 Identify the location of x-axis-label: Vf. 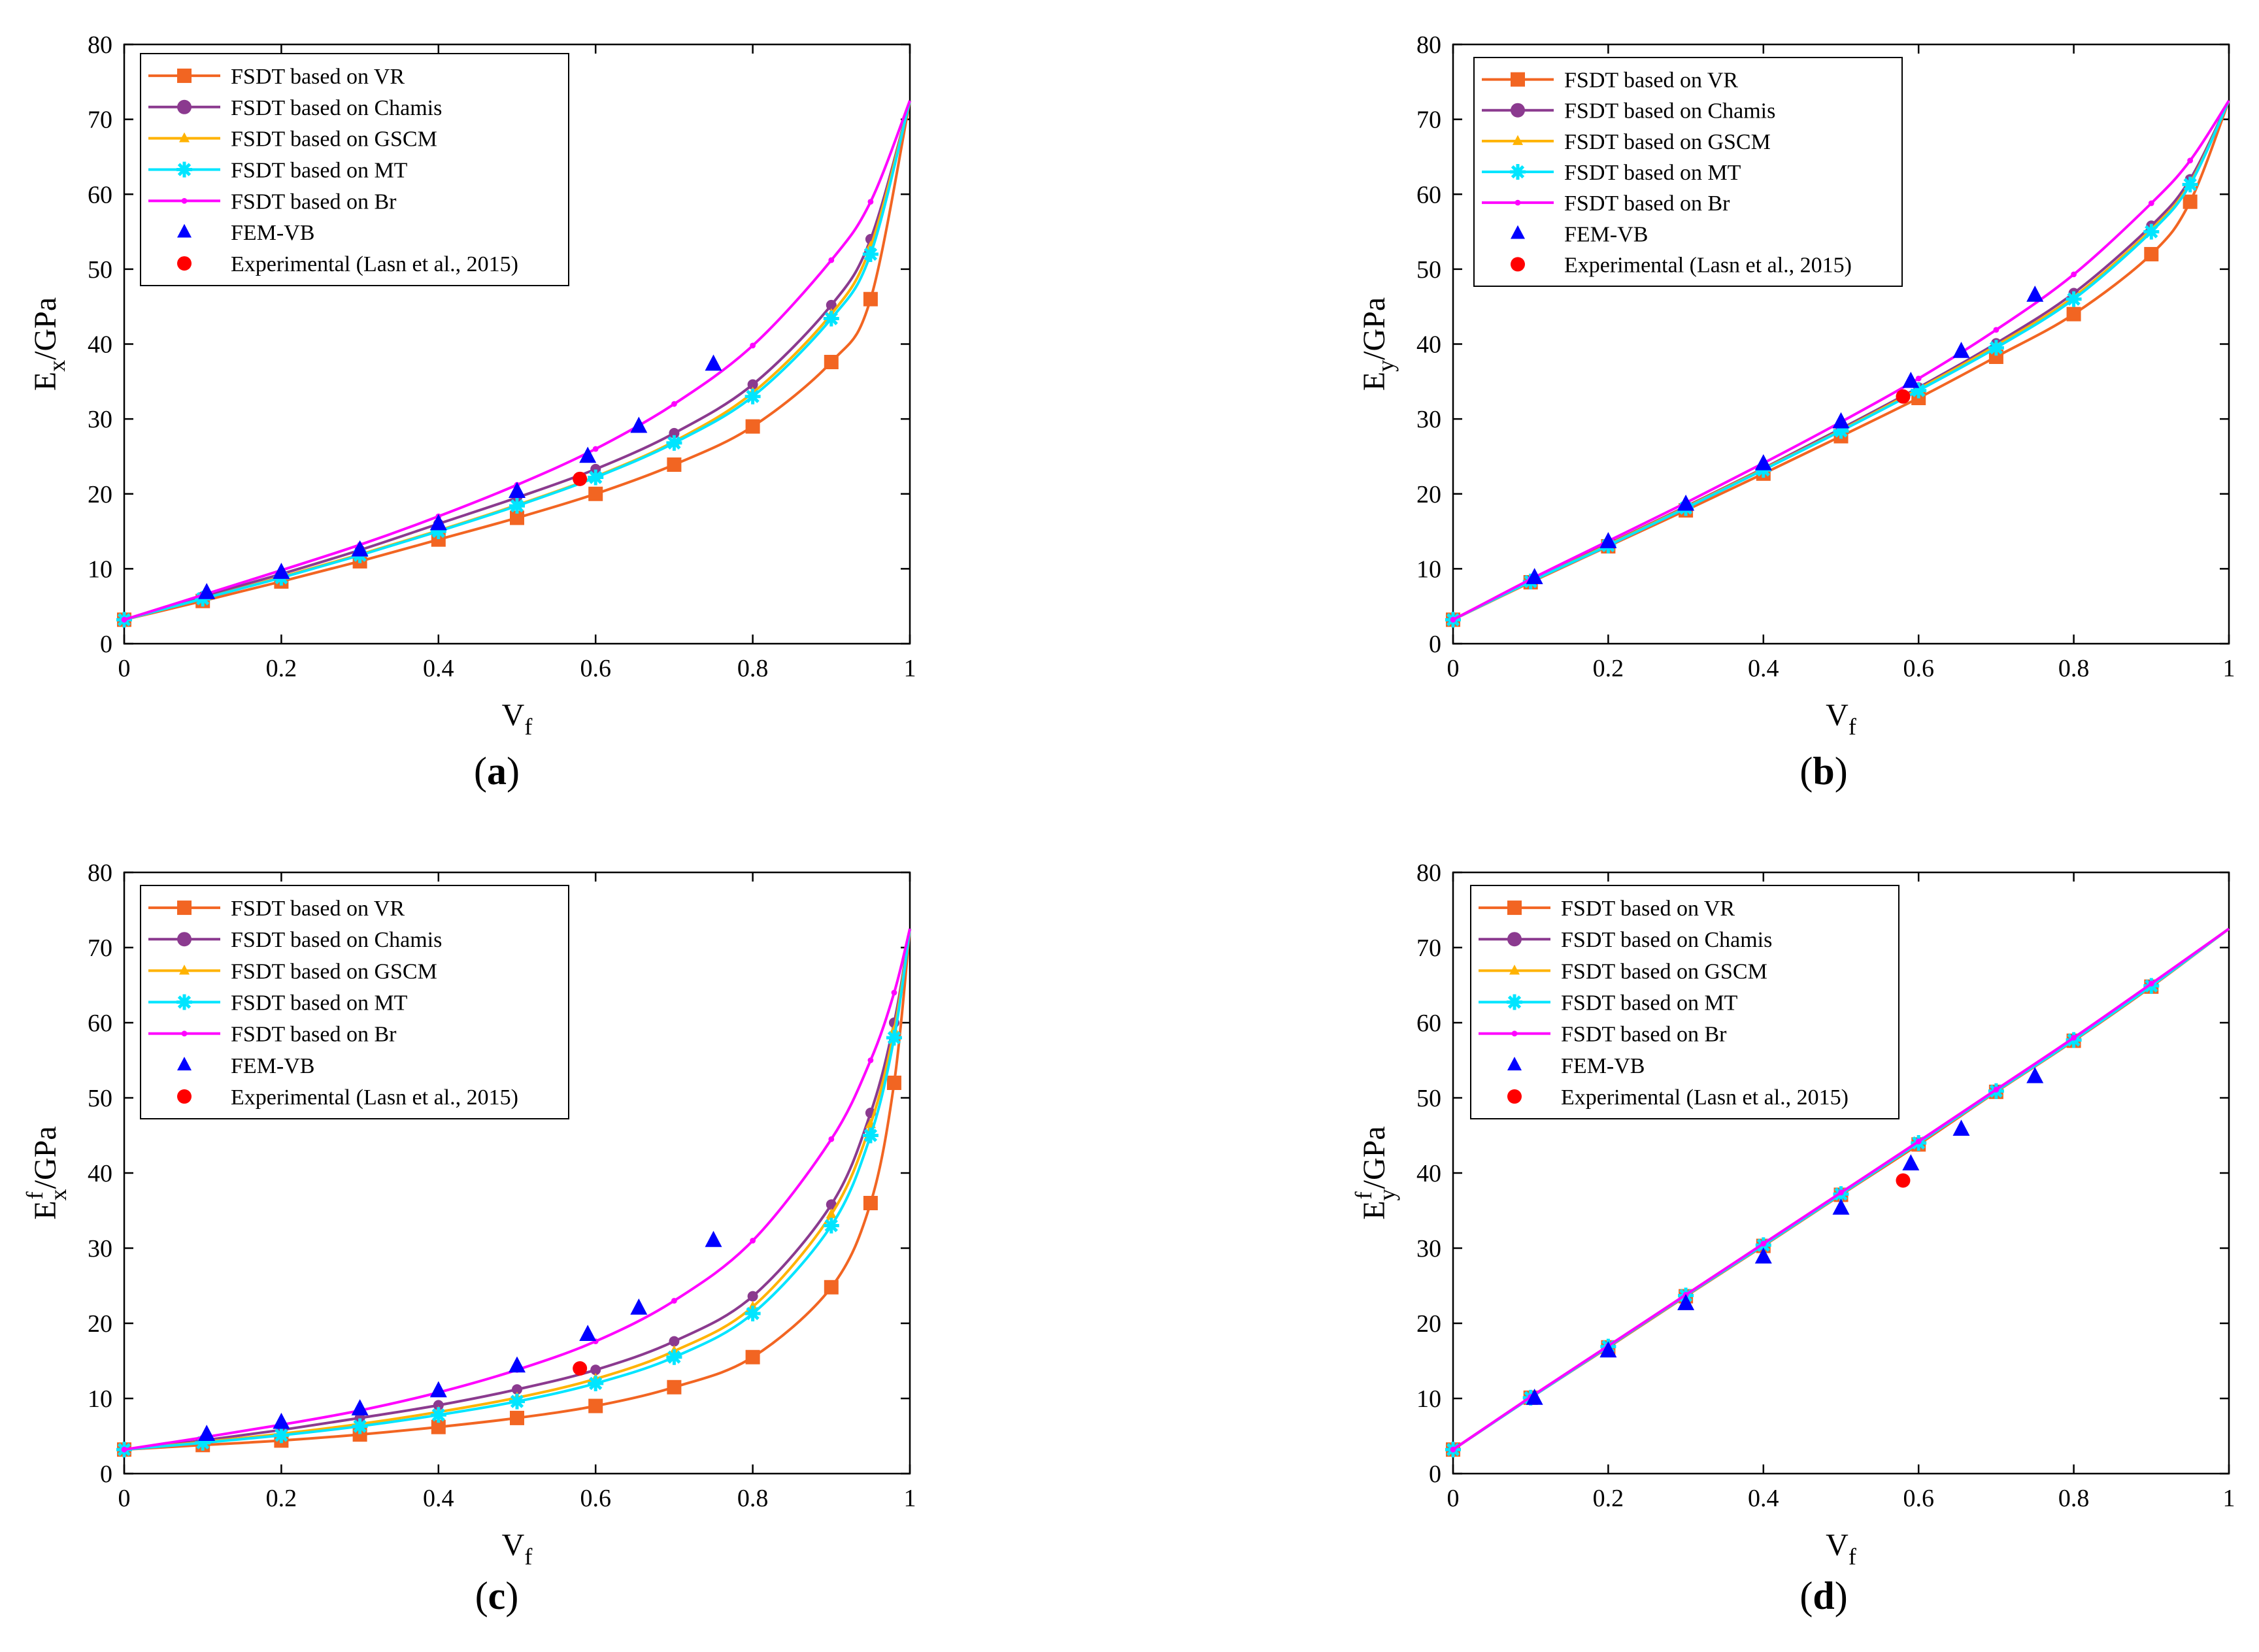
(1841, 1549).